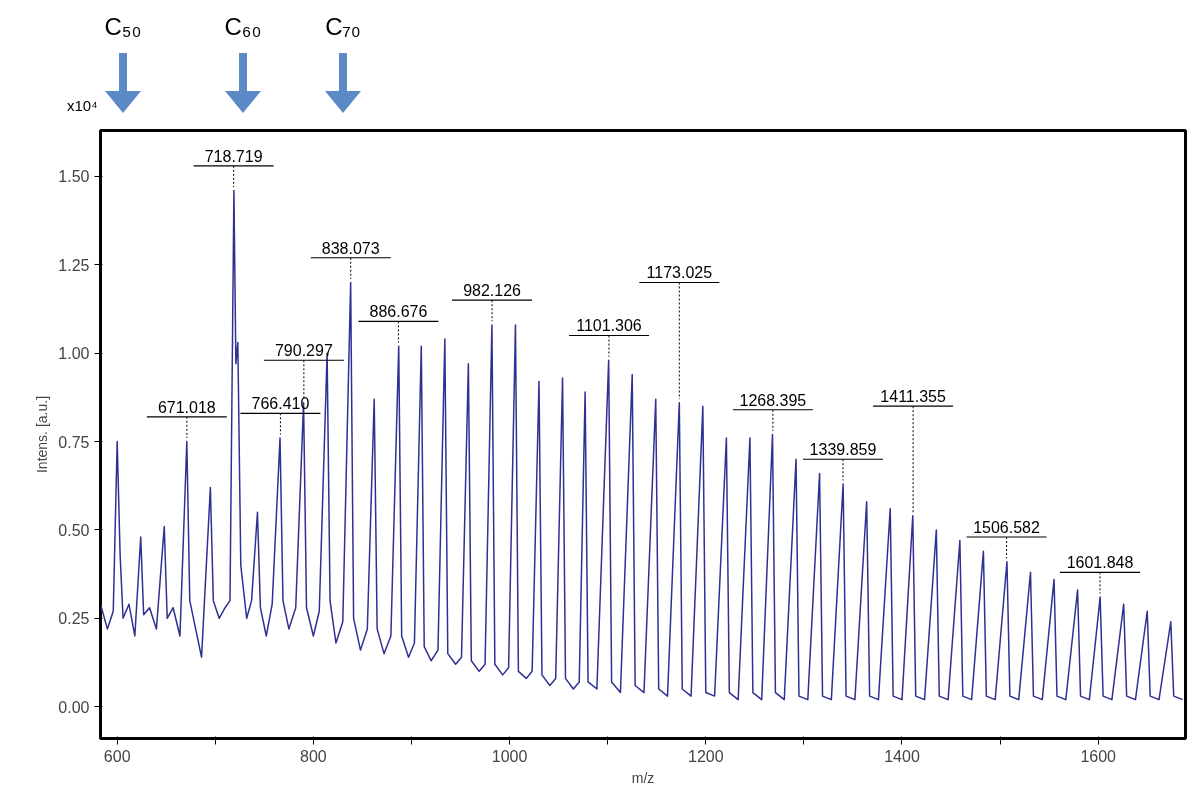 The width and height of the screenshot is (1189, 792). Describe the element at coordinates (902, 756) in the screenshot. I see `x-tick-label: 1400` at that location.